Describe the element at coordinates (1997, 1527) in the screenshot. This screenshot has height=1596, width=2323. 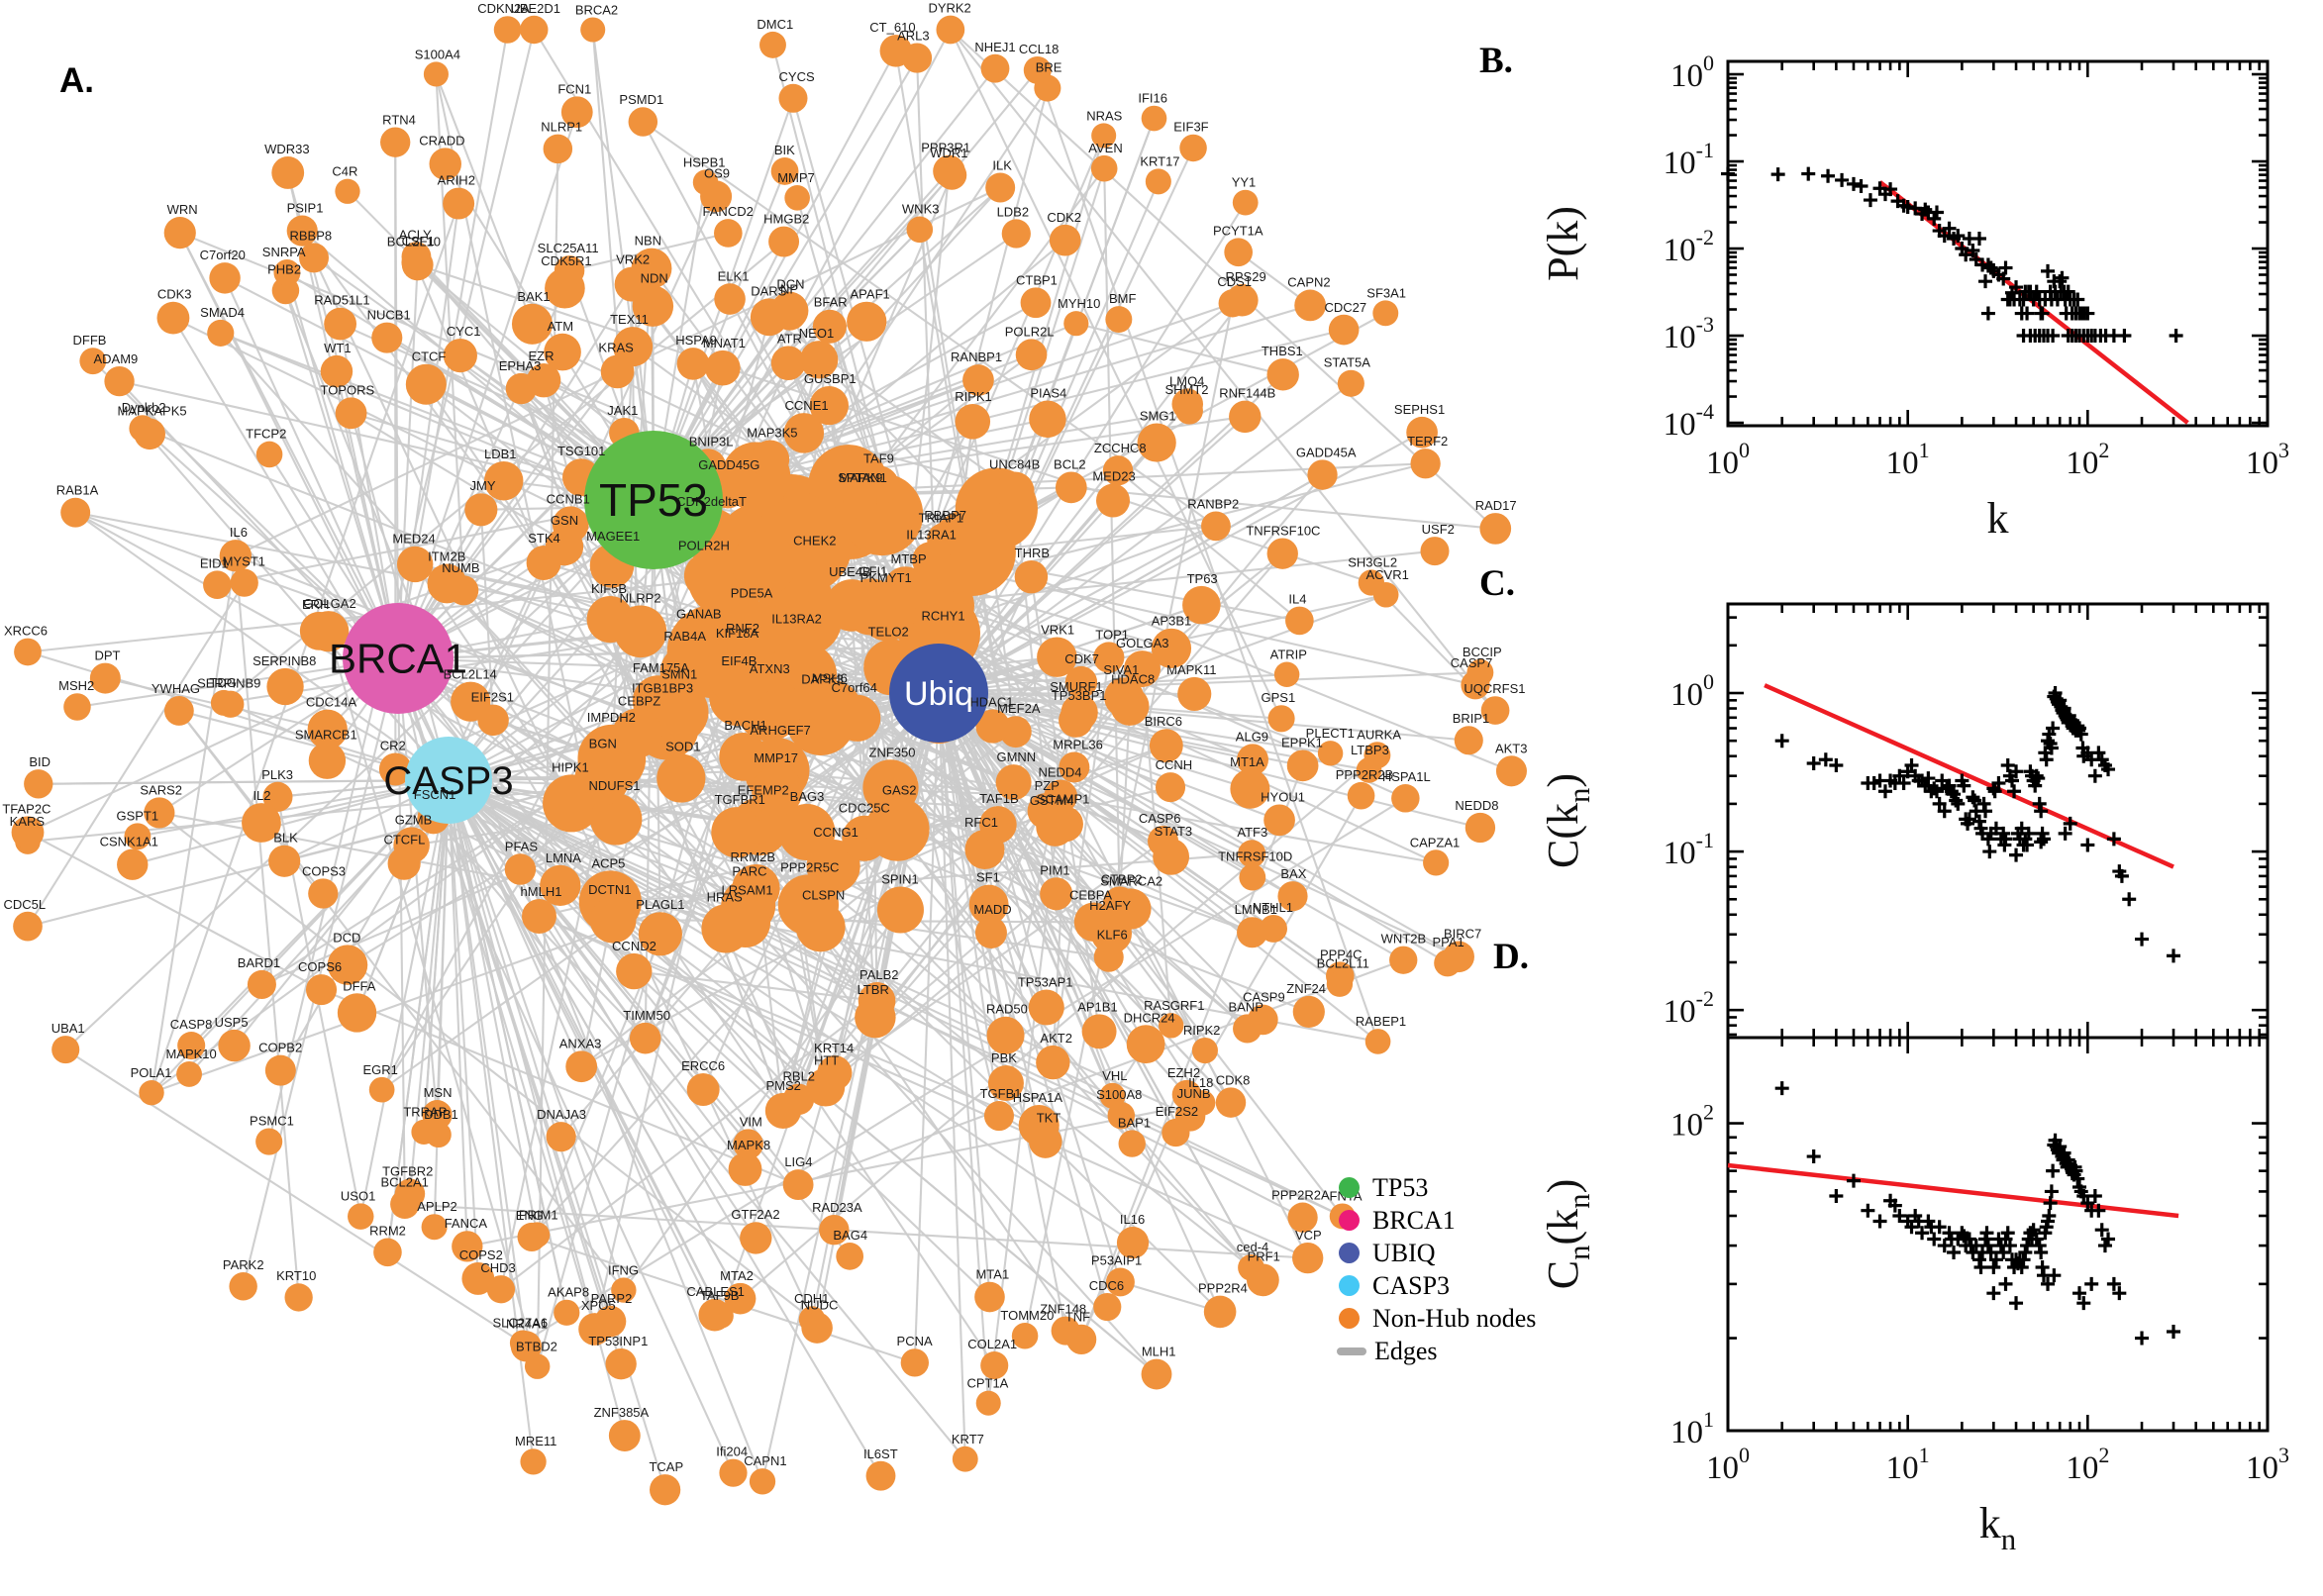
I see `x-axis-label-d: kn` at that location.